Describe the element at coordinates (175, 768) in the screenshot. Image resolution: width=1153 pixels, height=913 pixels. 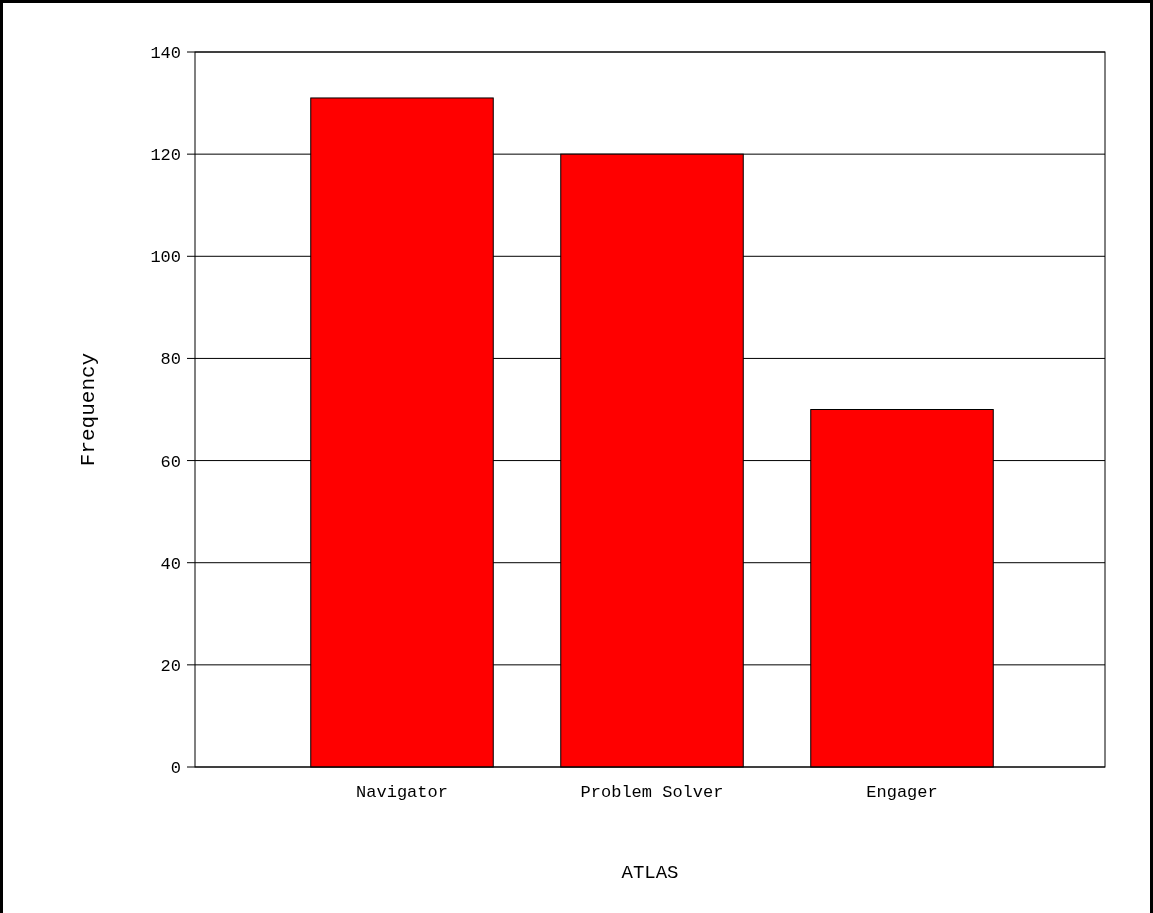
I see `y-tick-label: 0` at that location.